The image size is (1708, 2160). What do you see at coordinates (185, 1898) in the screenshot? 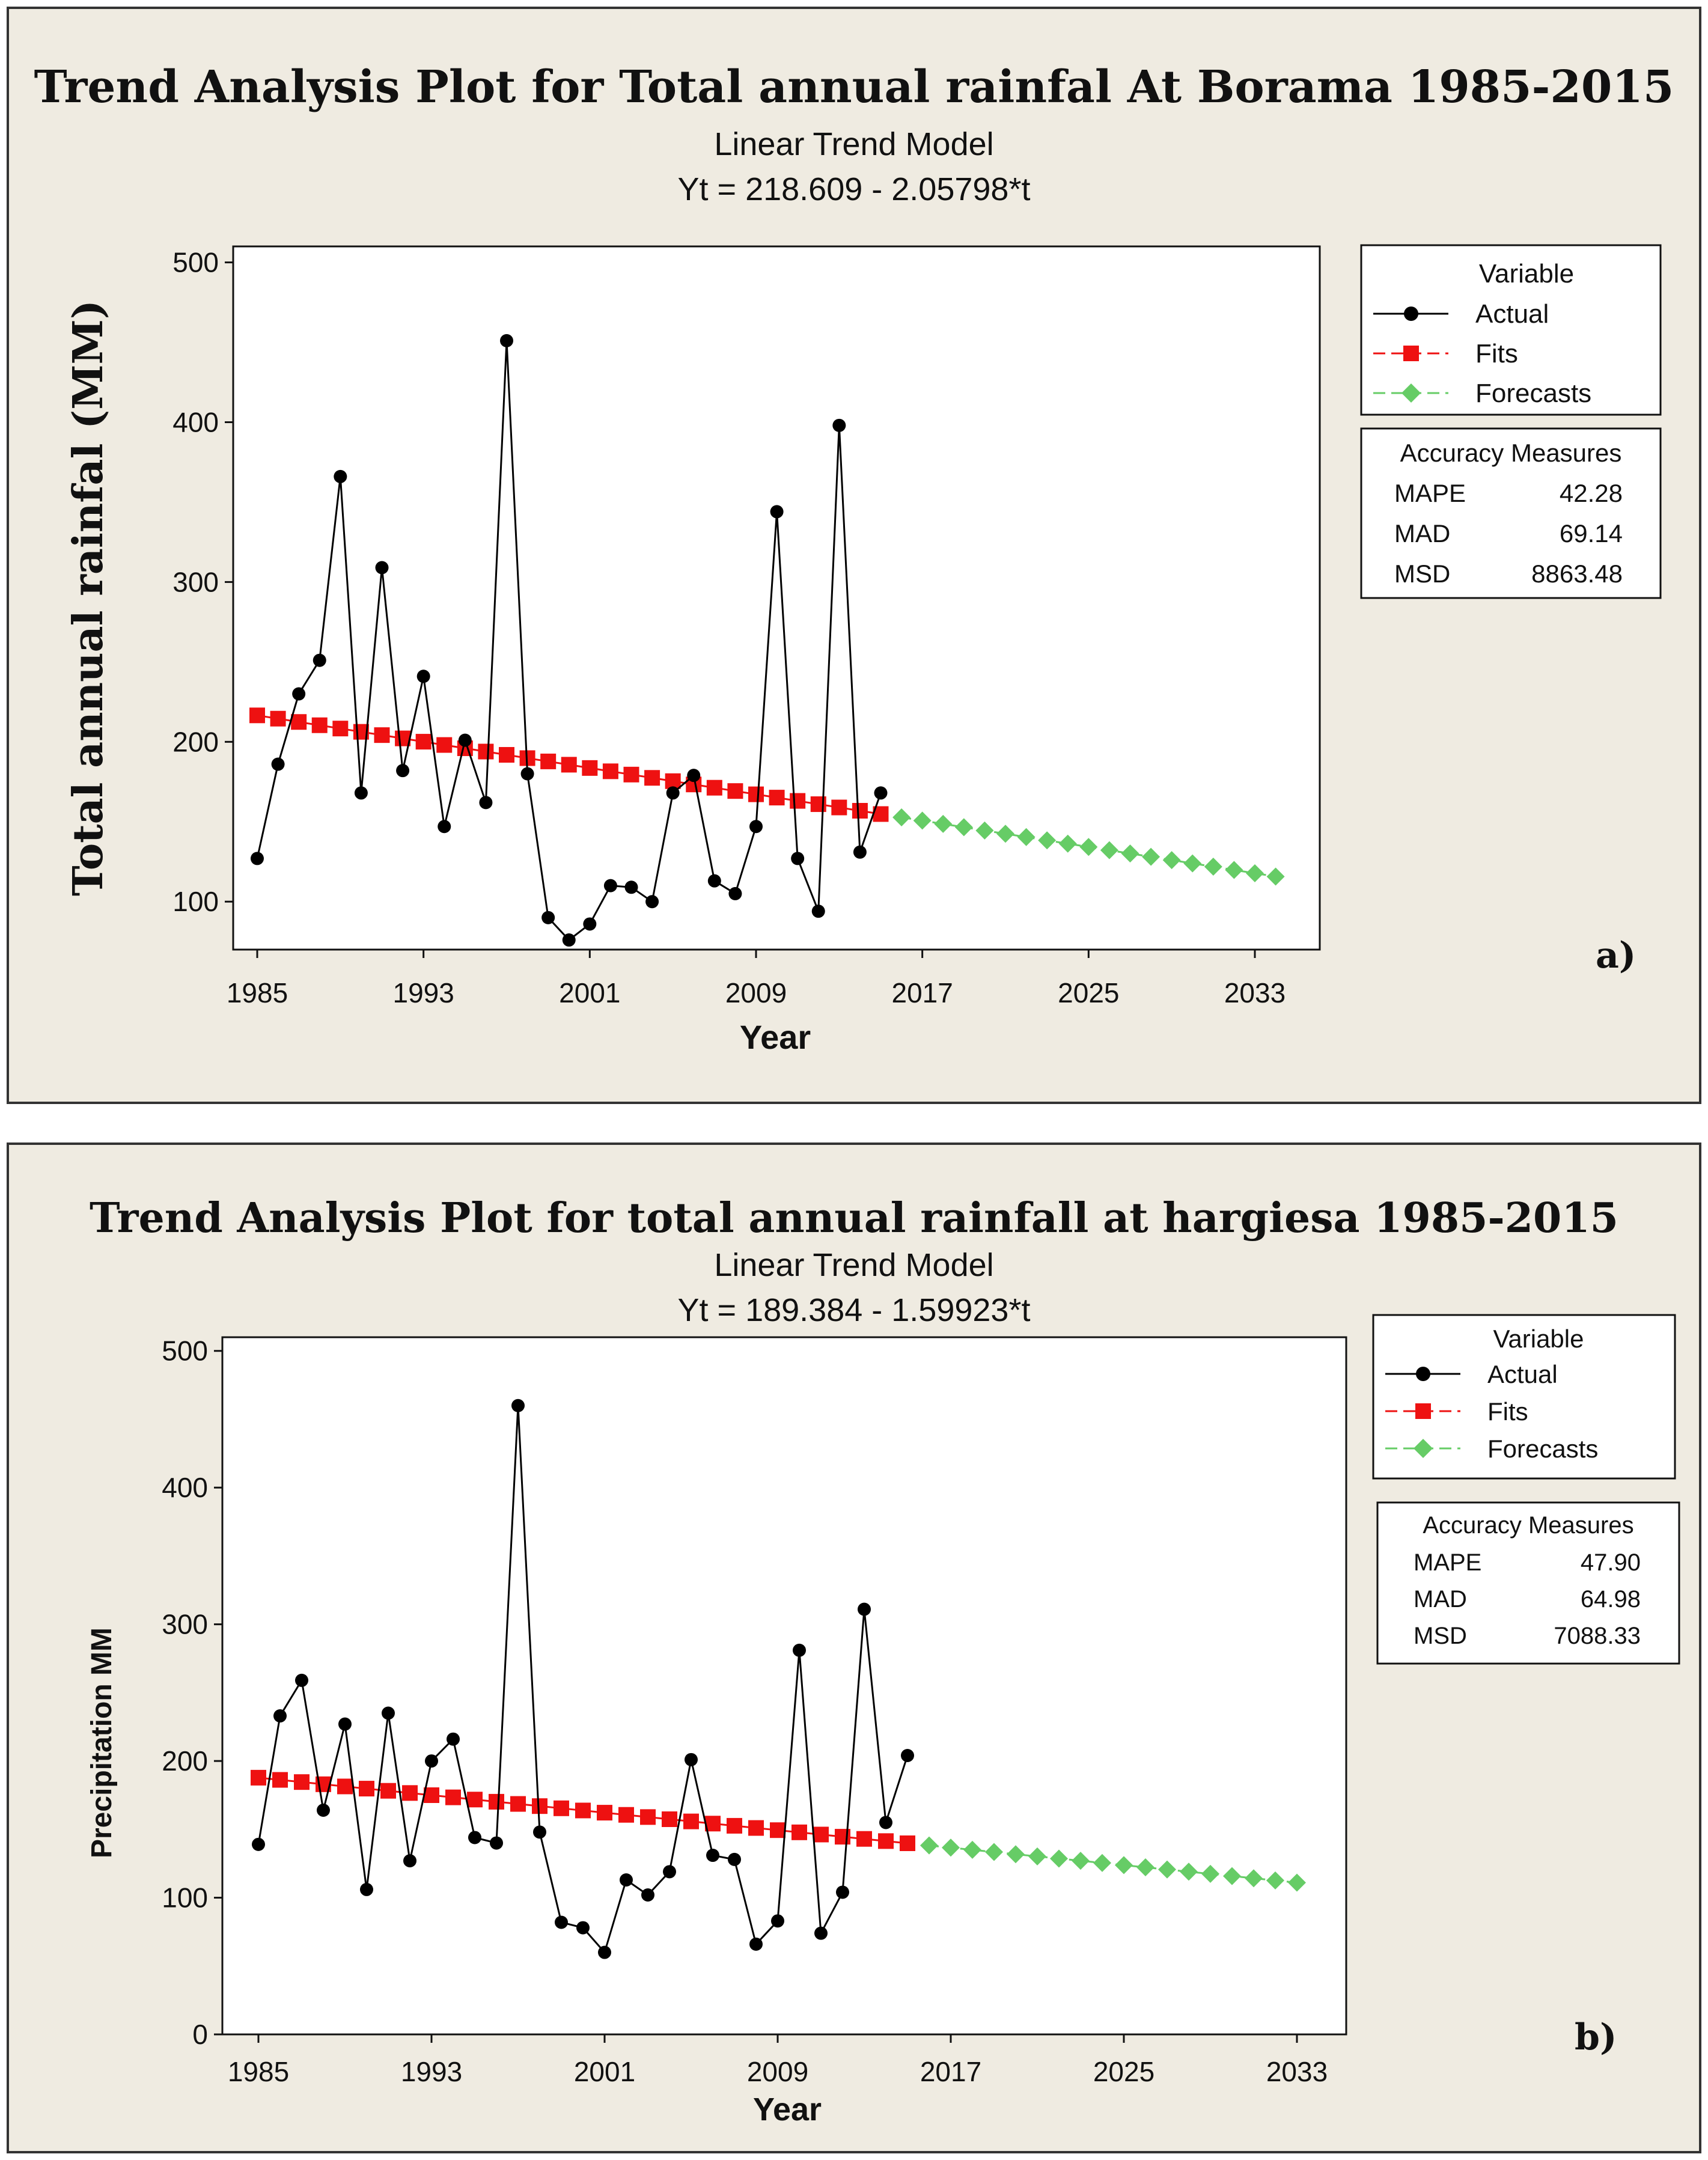
I see `y-tick-label: 100` at bounding box center [185, 1898].